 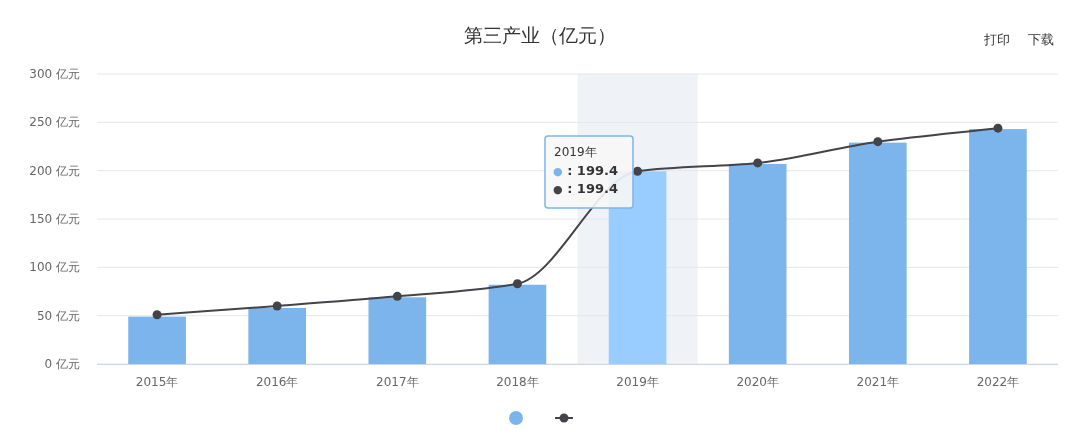 I want to click on y-tick-label: 50 亿元, so click(x=58, y=315).